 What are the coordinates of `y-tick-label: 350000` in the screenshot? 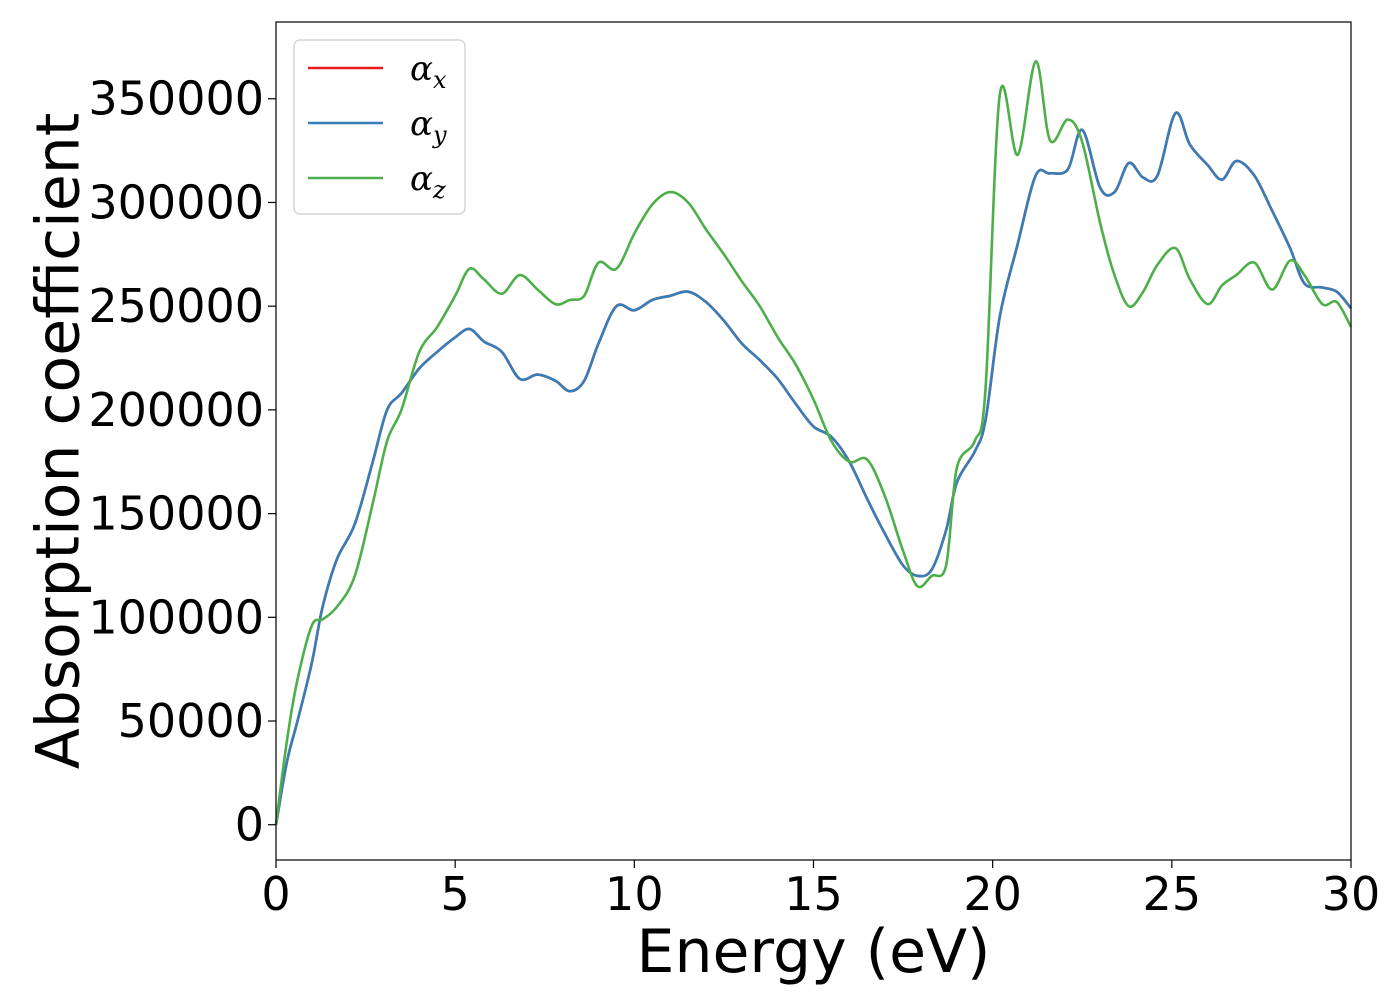 It's located at (176, 99).